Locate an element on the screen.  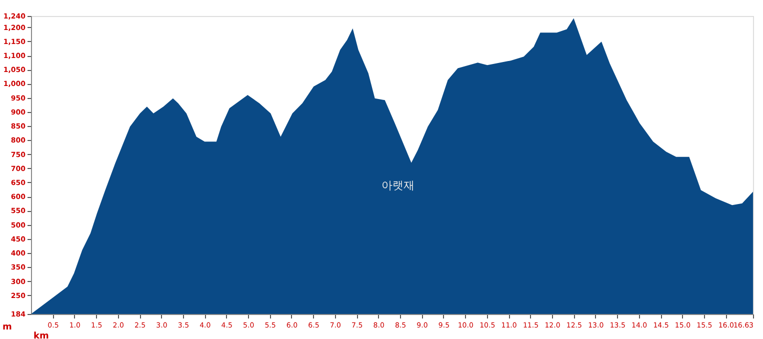
annotation: 아랫재 is located at coordinates (397, 185).